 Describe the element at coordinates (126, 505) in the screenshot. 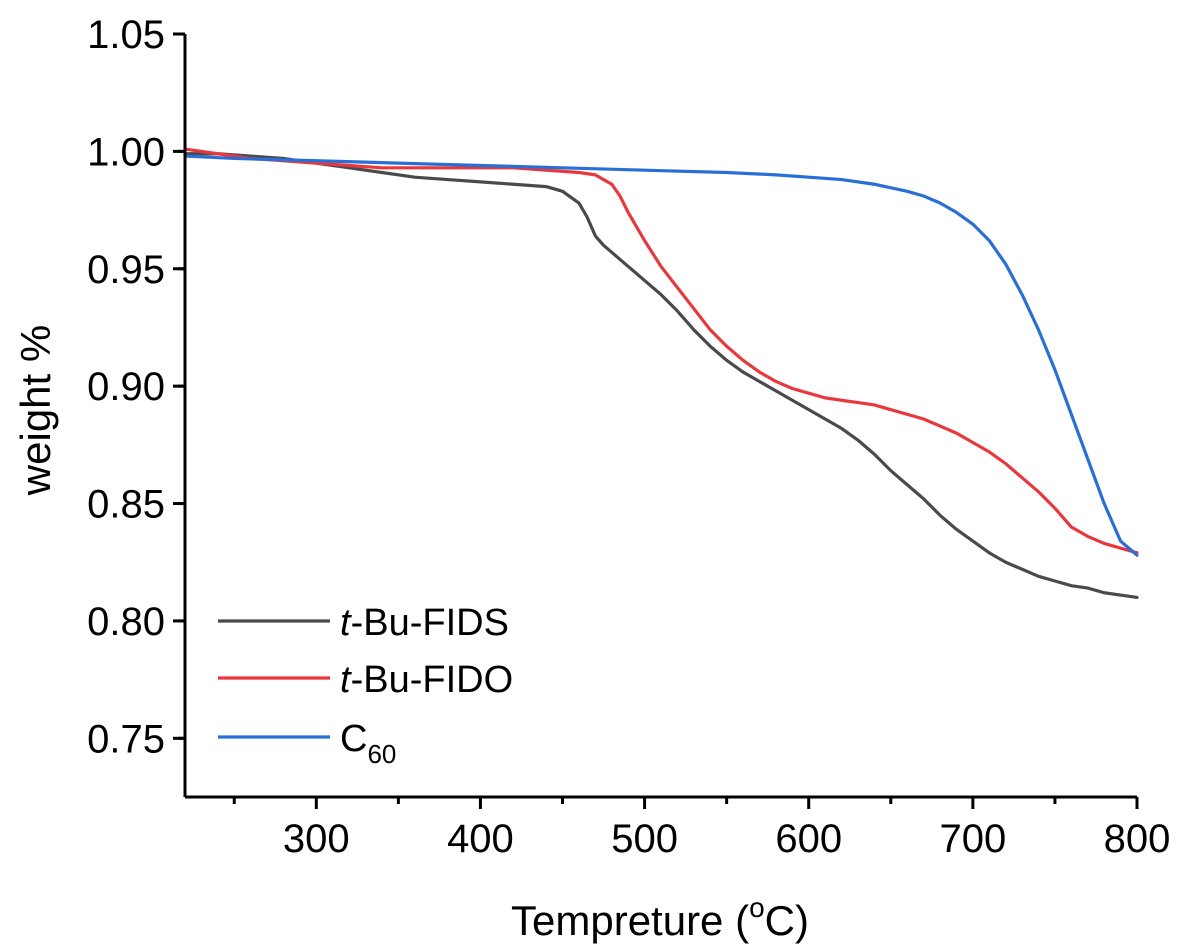

I see `y-tick-label: 0.85` at that location.